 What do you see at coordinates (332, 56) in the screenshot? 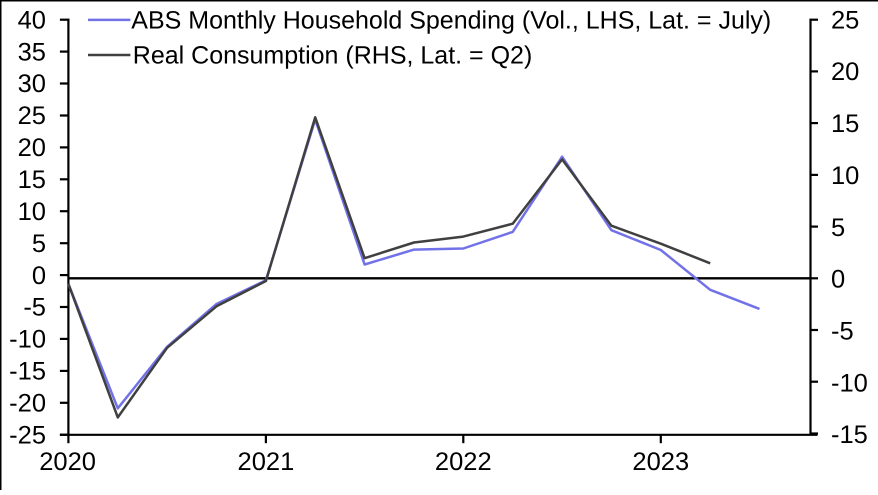
I see `svg-text:Real Consumption (RHS, Lat. =: Real Consumption (RHS, Lat. = Q2)` at bounding box center [332, 56].